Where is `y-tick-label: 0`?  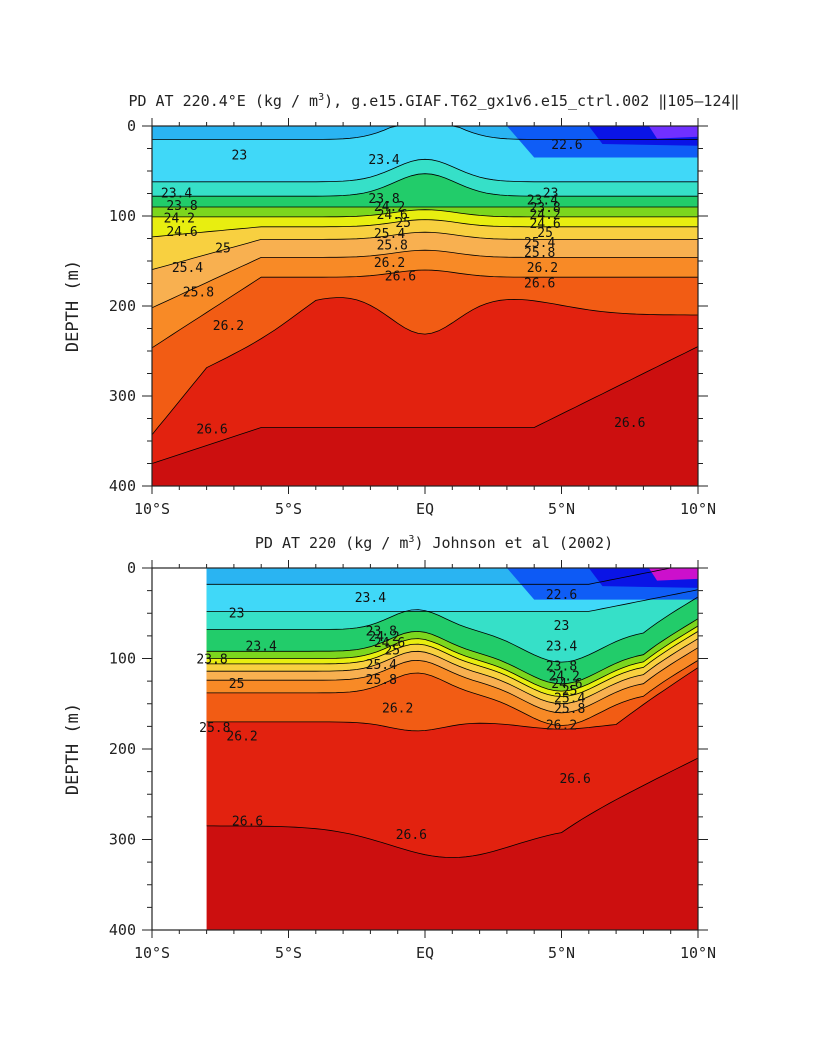
y-tick-label: 0 is located at coordinates (131, 568).